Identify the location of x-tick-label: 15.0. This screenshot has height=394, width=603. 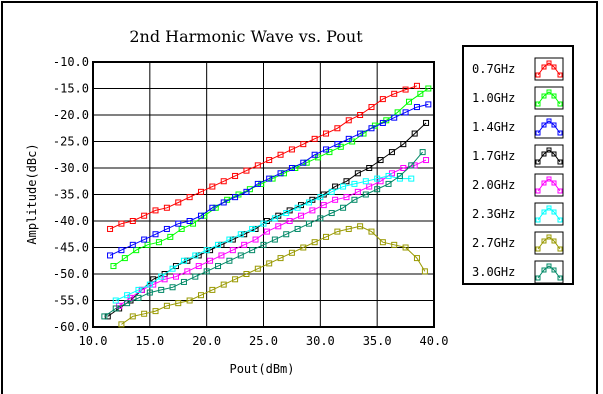
(149, 341).